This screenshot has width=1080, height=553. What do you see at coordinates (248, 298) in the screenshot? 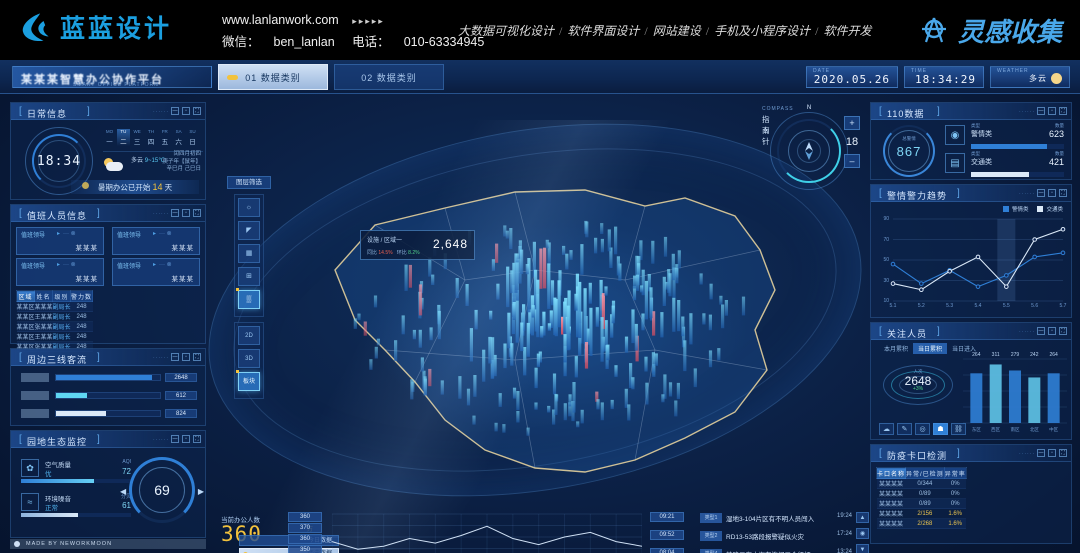
I see `heat-layer: ▒` at bounding box center [248, 298].